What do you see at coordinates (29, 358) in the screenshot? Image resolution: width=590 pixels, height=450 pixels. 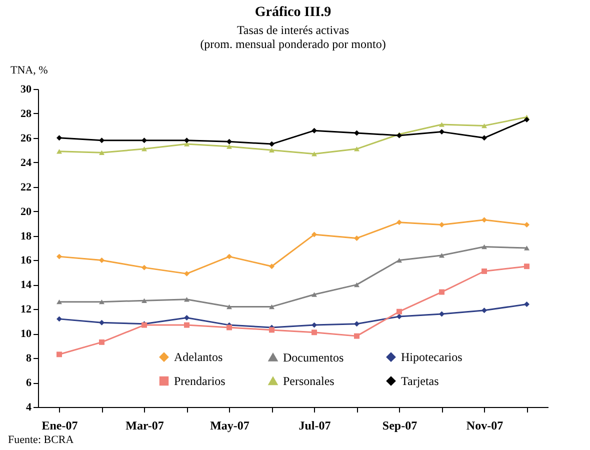 I see `y-tick-label: 8` at bounding box center [29, 358].